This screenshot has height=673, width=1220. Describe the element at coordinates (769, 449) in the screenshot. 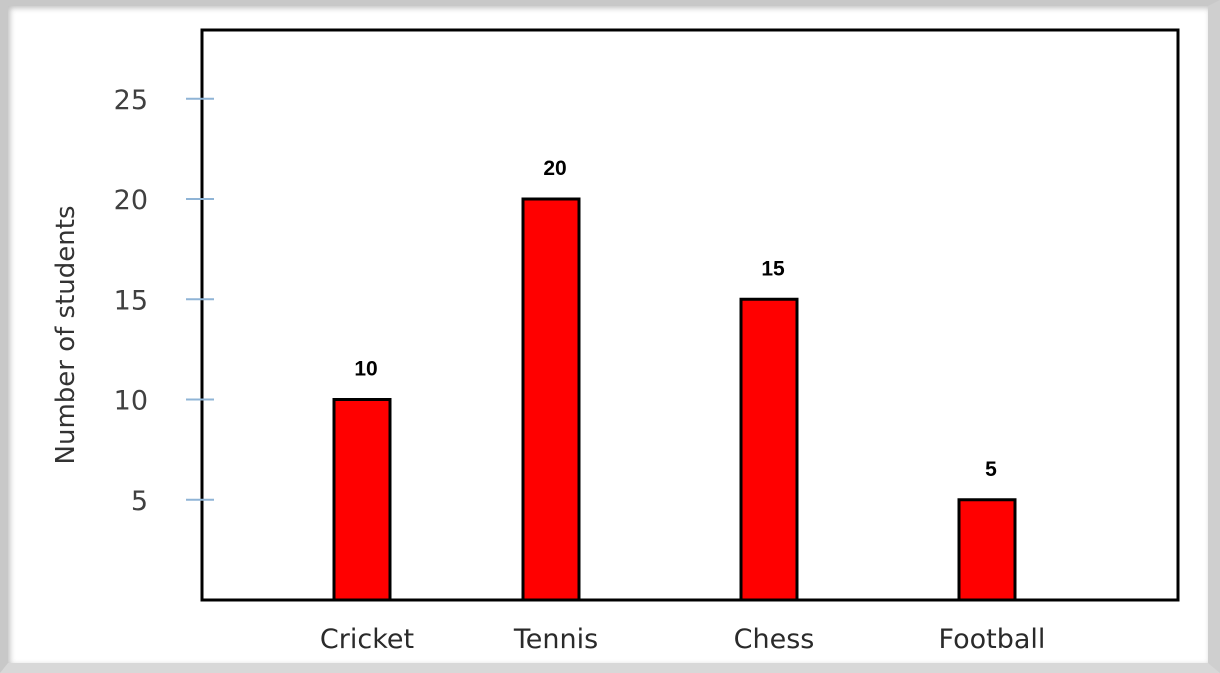

I see `bar-chess` at that location.